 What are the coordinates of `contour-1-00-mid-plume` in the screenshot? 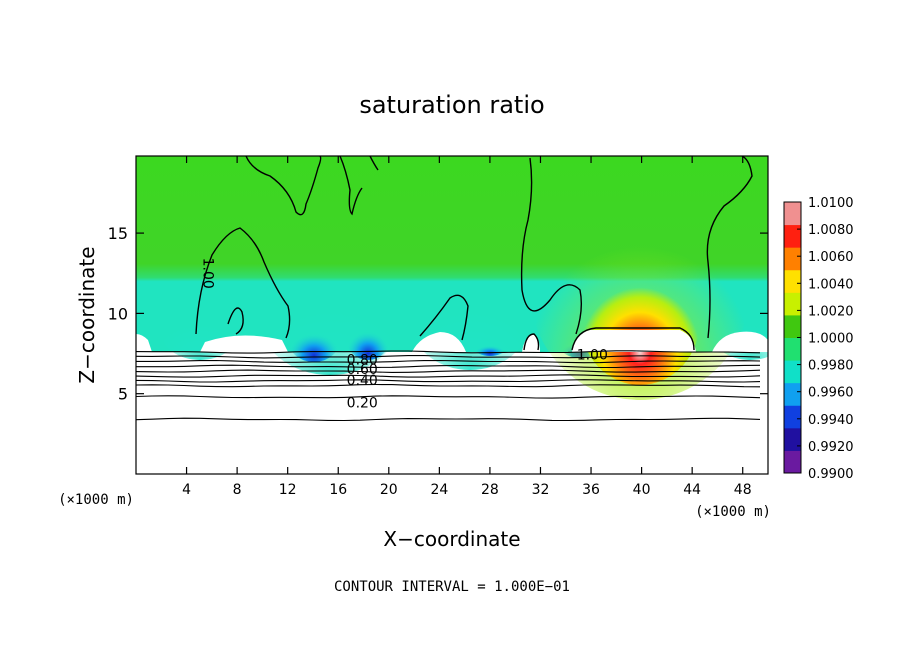 It's located at (444, 317).